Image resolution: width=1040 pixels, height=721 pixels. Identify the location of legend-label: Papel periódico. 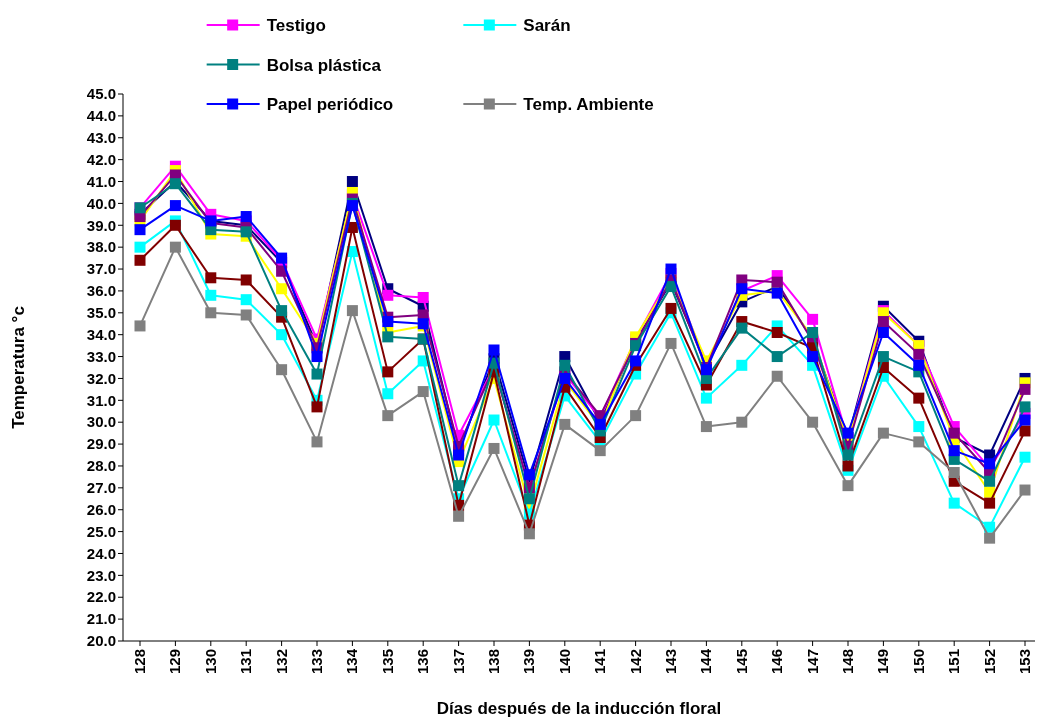
(330, 104).